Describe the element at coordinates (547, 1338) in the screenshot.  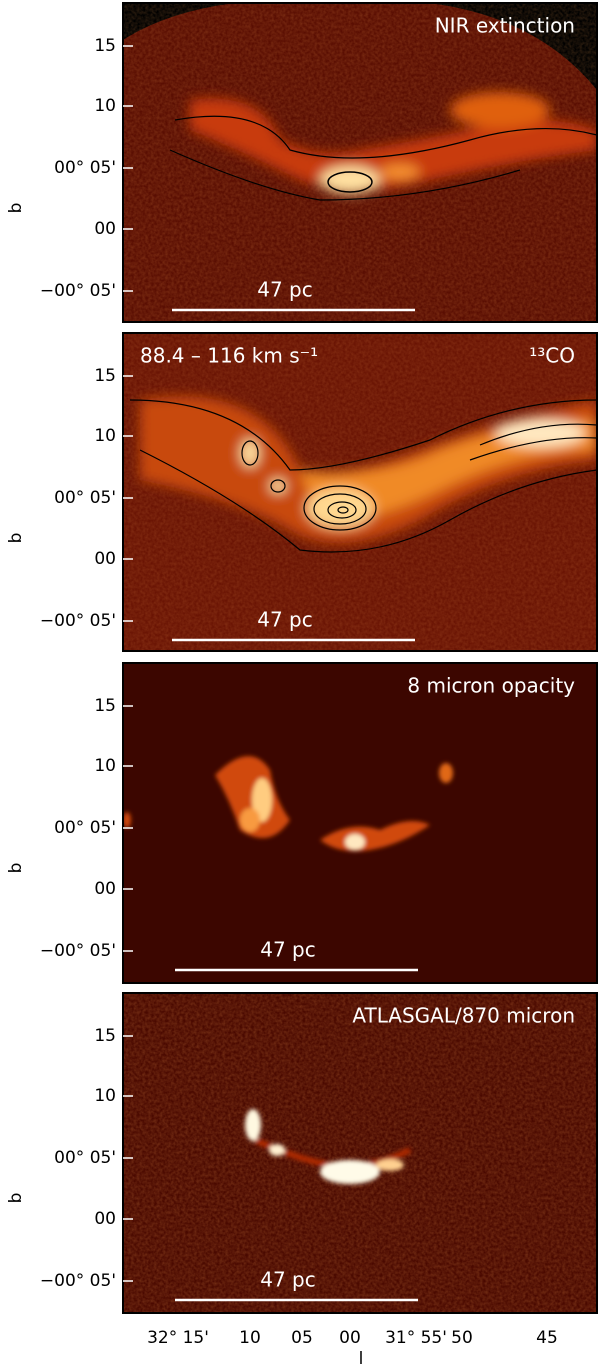
I see `x-tick-label: 45` at that location.